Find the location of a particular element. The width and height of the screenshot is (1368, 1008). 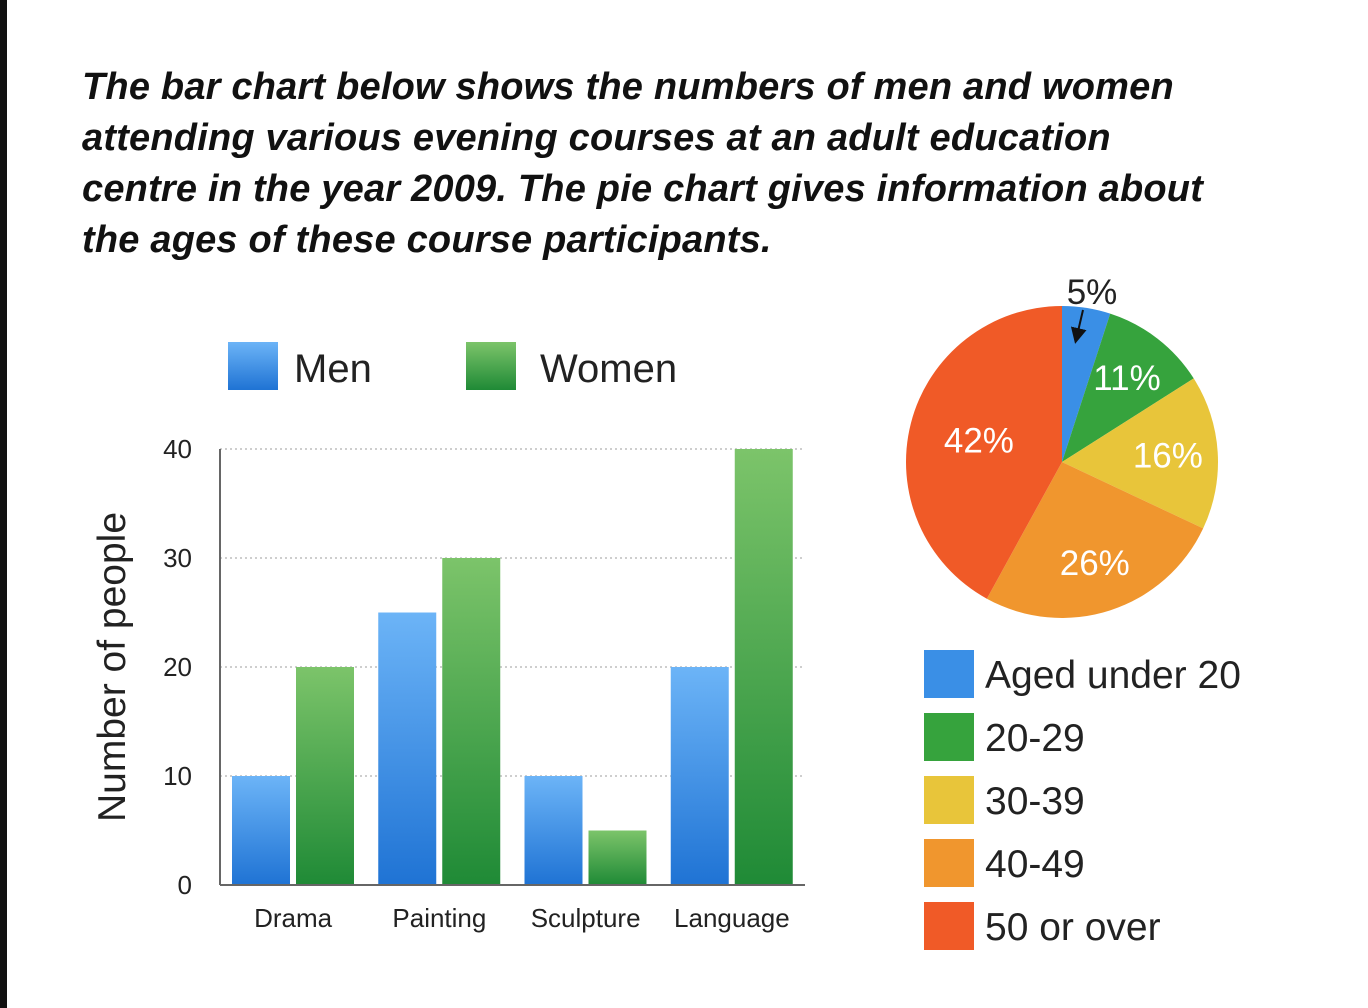

y-tick-label: 40 is located at coordinates (177, 449).